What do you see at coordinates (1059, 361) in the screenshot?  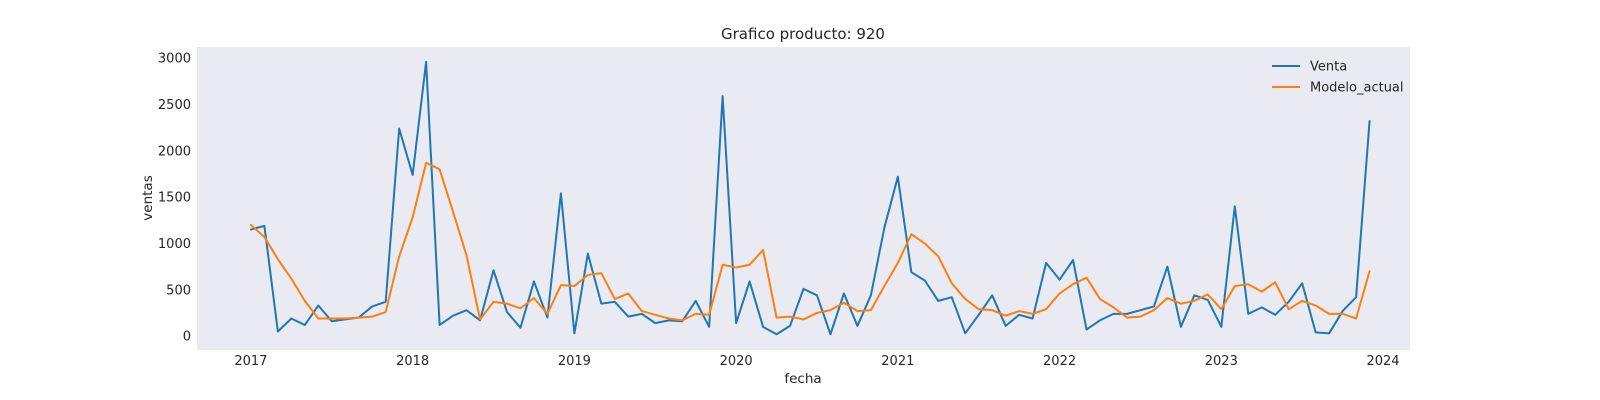 I see `x-tick-label: 2022` at bounding box center [1059, 361].